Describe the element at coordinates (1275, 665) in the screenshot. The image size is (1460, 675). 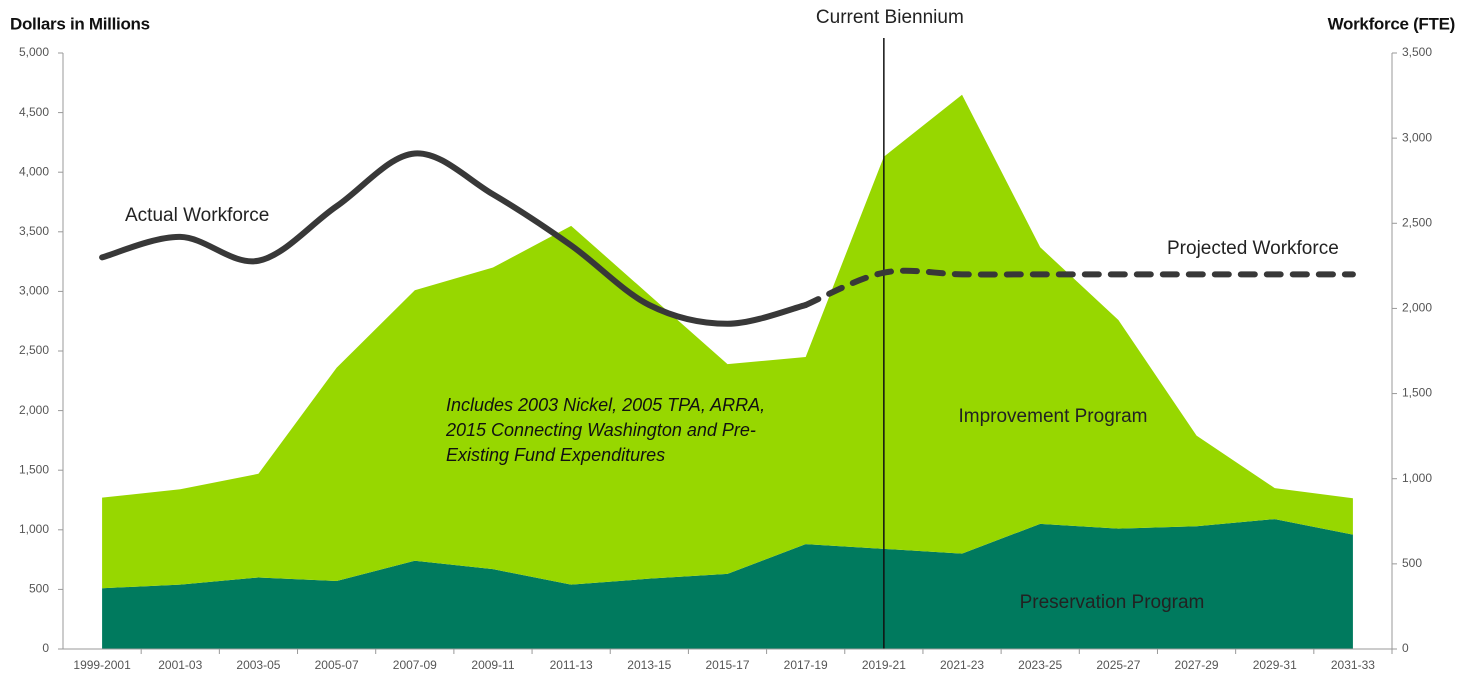
I see `x-tick-label: 2029-31` at that location.